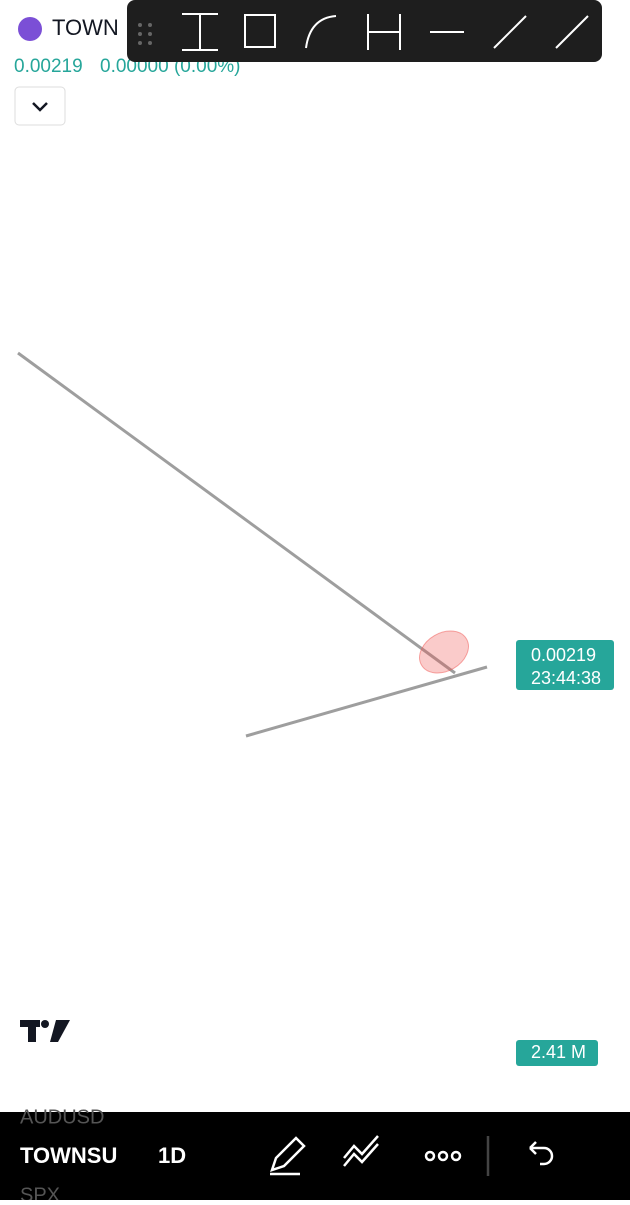  I want to click on symbol-logo, so click(30, 29).